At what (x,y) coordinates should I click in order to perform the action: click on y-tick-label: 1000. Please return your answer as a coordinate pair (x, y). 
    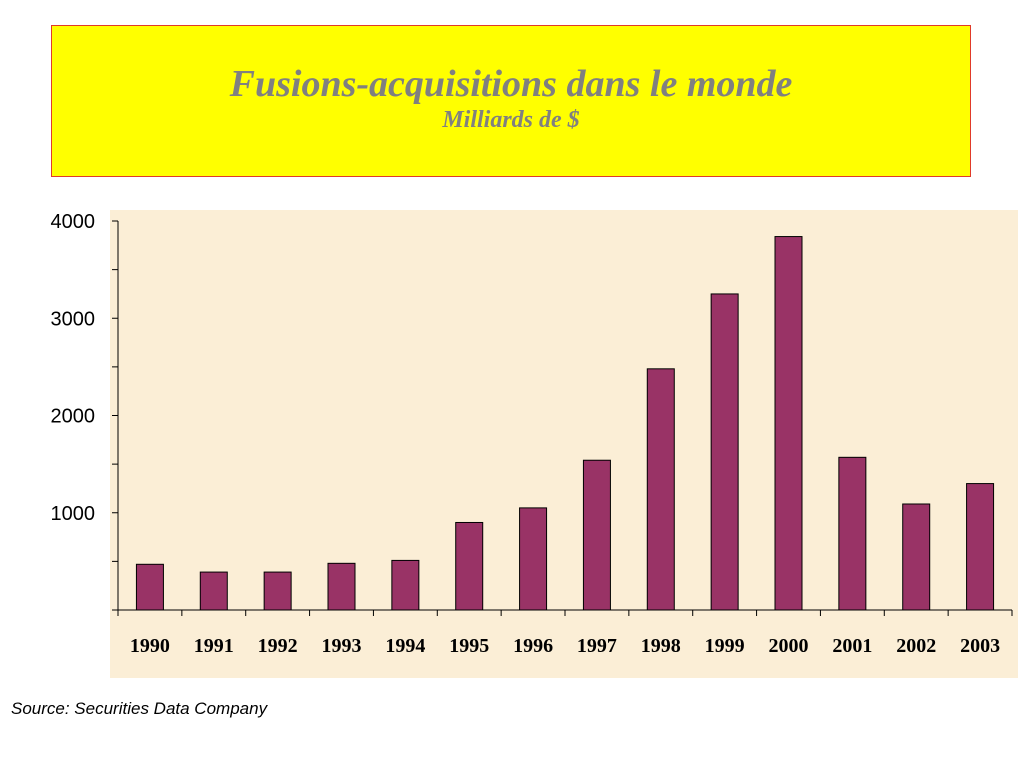
    Looking at the image, I should click on (73, 514).